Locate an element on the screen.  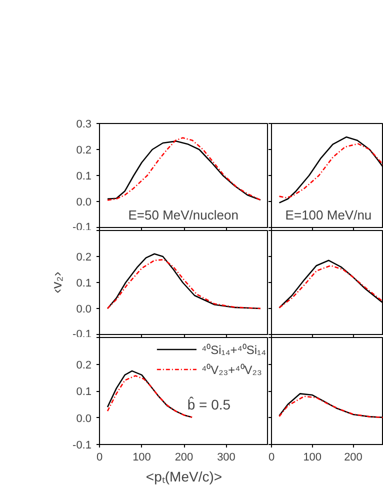
annotation: b̂ = 0.5 is located at coordinates (209, 404).